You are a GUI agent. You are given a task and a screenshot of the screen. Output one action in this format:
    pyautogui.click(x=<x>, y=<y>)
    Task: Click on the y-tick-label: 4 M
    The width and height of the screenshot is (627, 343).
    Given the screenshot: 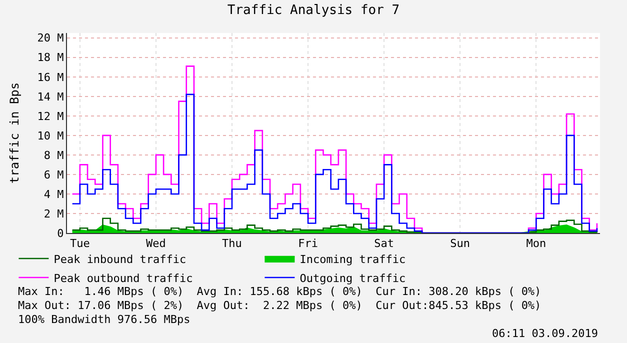 What is the action you would take?
    pyautogui.click(x=54, y=194)
    